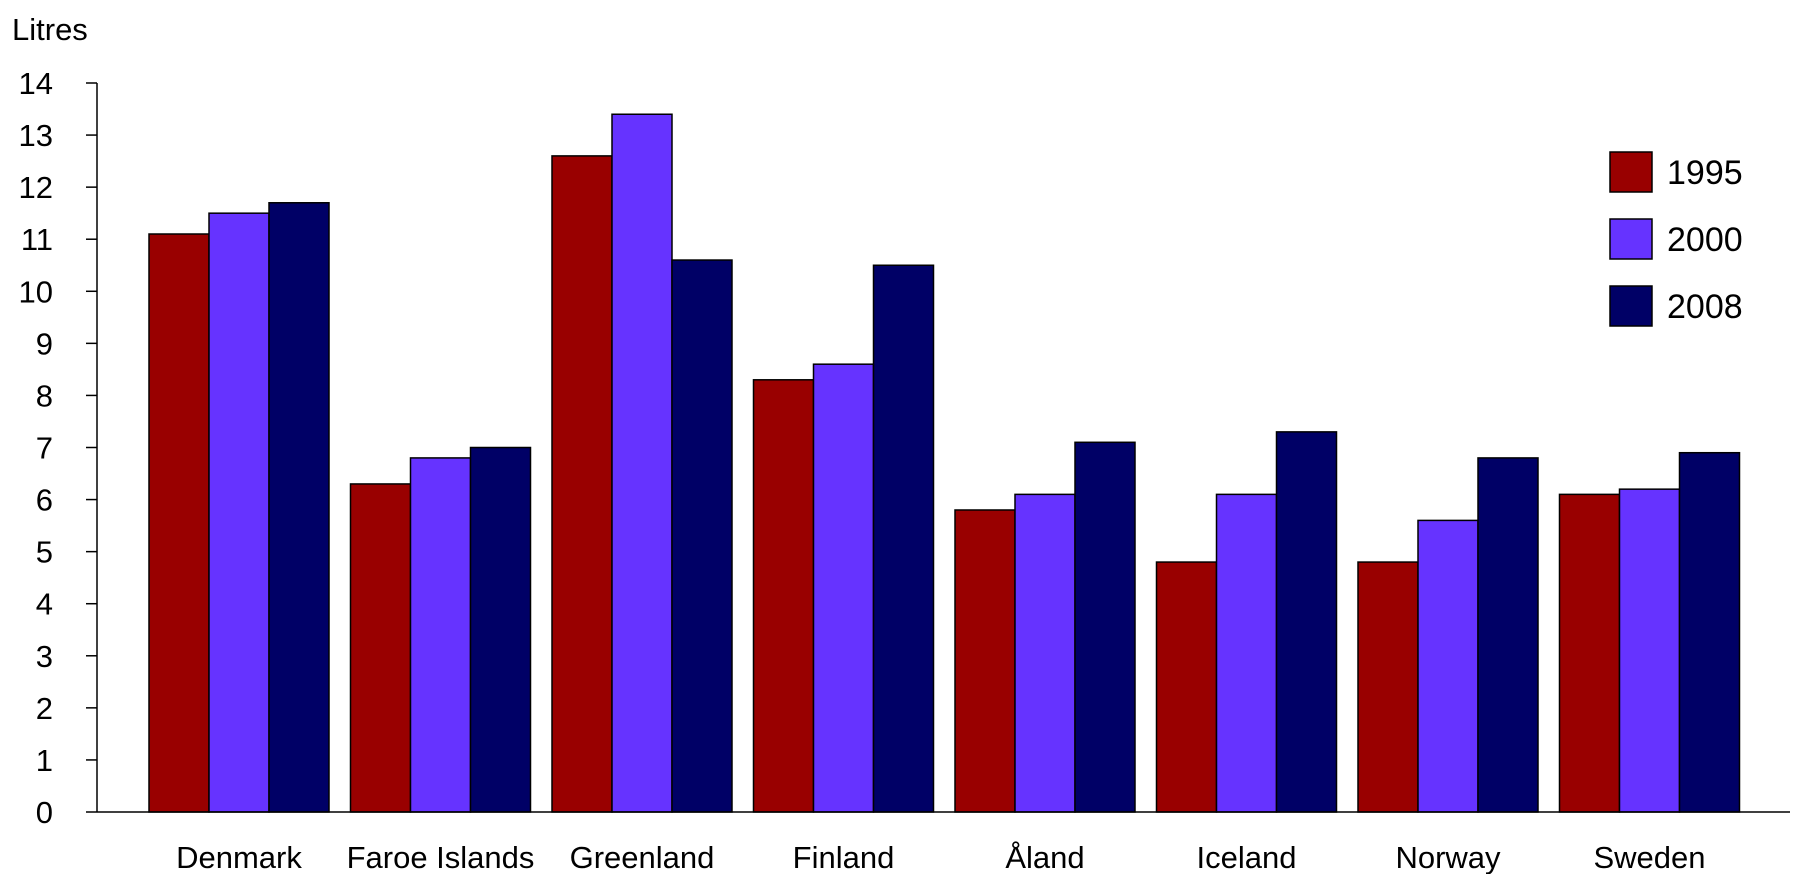  Describe the element at coordinates (440, 635) in the screenshot. I see `bar-2000-faroe-islands` at that location.